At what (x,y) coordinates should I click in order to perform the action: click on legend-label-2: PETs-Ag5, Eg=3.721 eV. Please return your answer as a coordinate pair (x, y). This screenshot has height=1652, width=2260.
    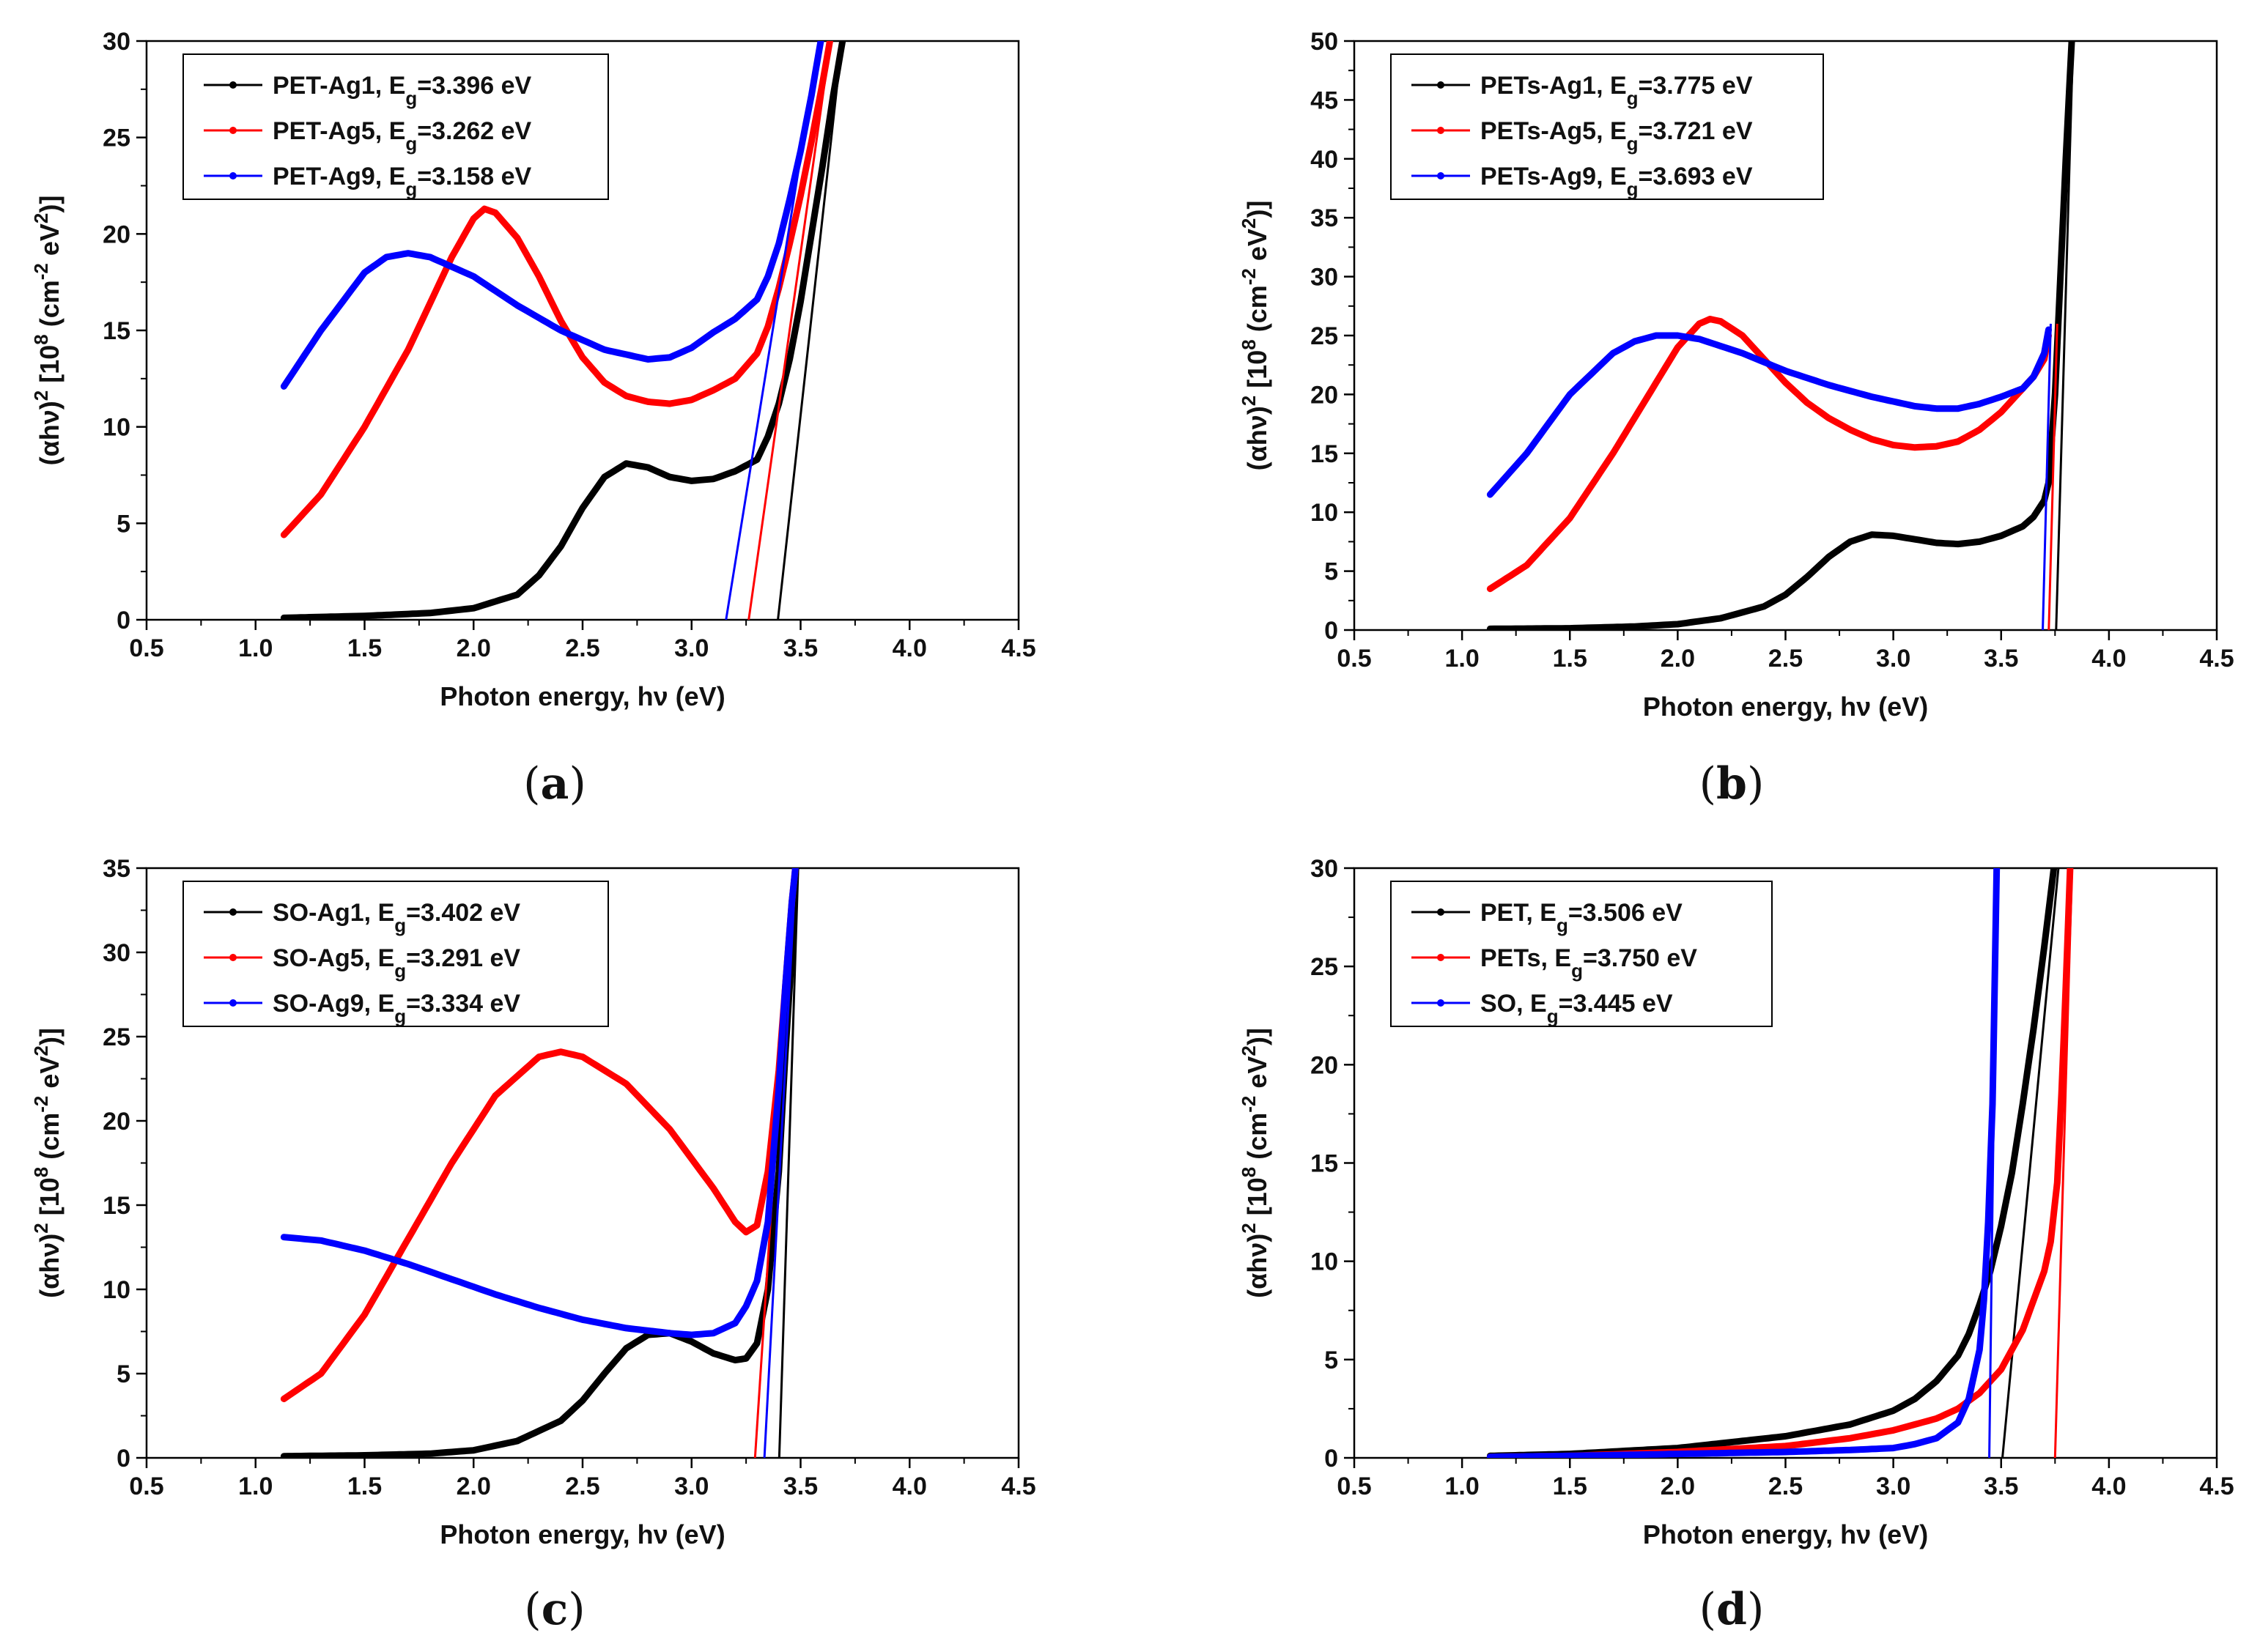
    Looking at the image, I should click on (1616, 136).